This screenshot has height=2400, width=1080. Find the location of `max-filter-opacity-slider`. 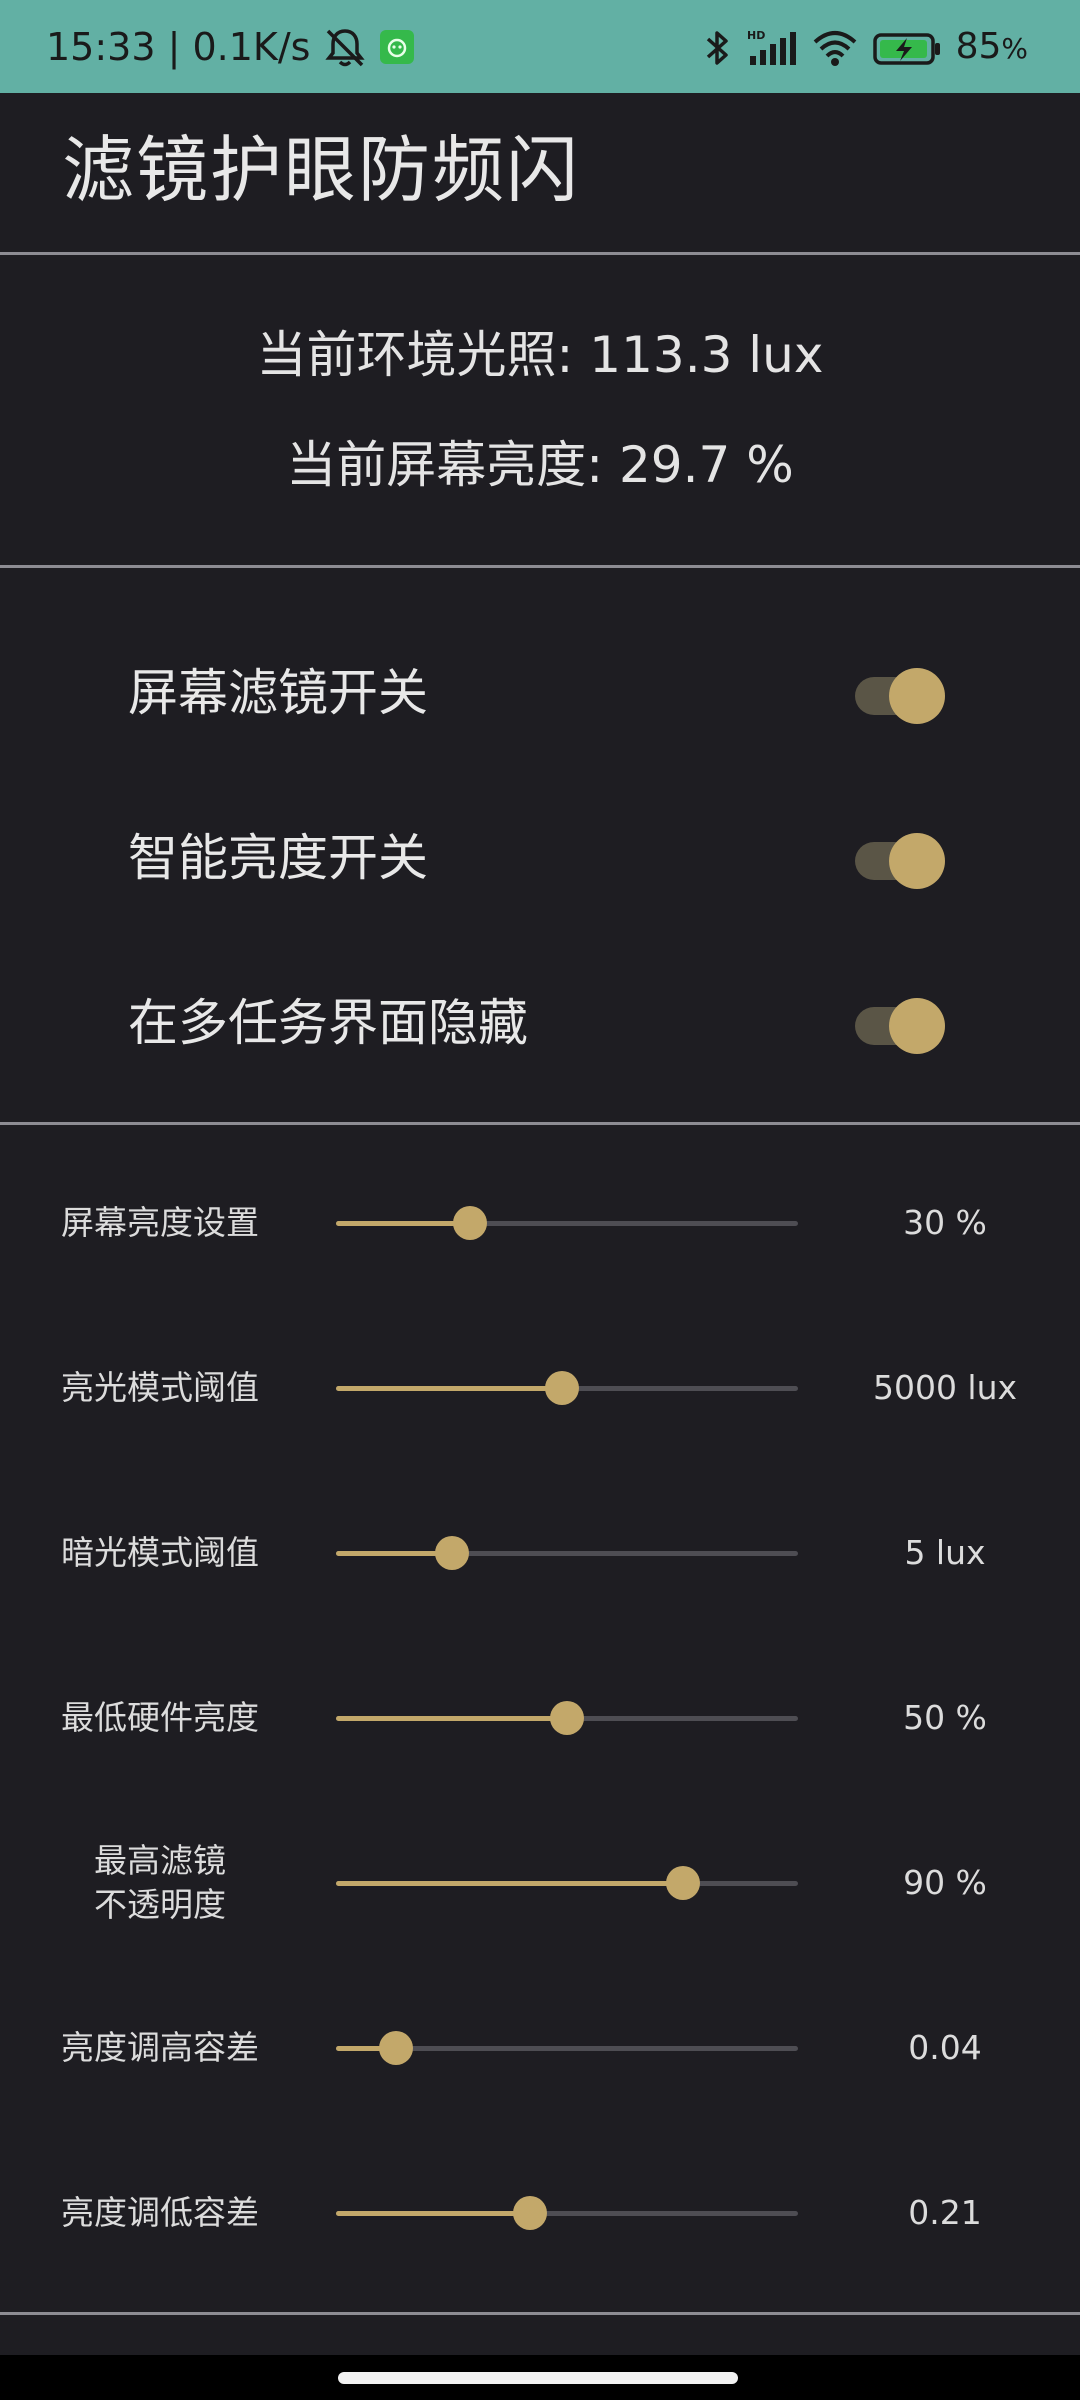

max-filter-opacity-slider is located at coordinates (567, 1883).